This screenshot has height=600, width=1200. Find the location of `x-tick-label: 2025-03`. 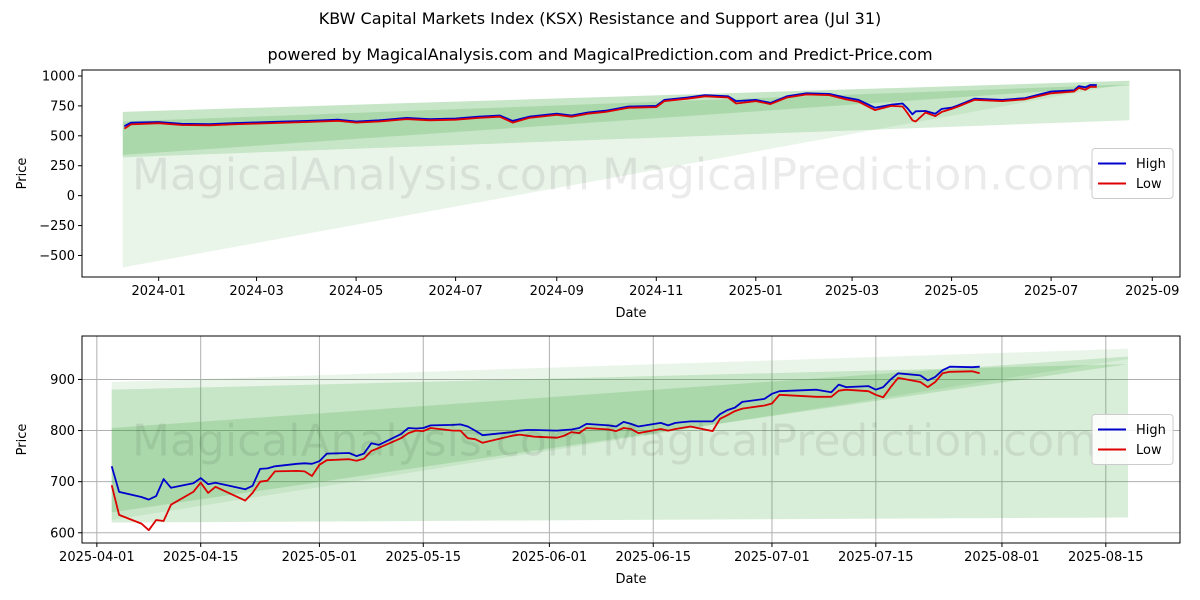

x-tick-label: 2025-03 is located at coordinates (852, 291).